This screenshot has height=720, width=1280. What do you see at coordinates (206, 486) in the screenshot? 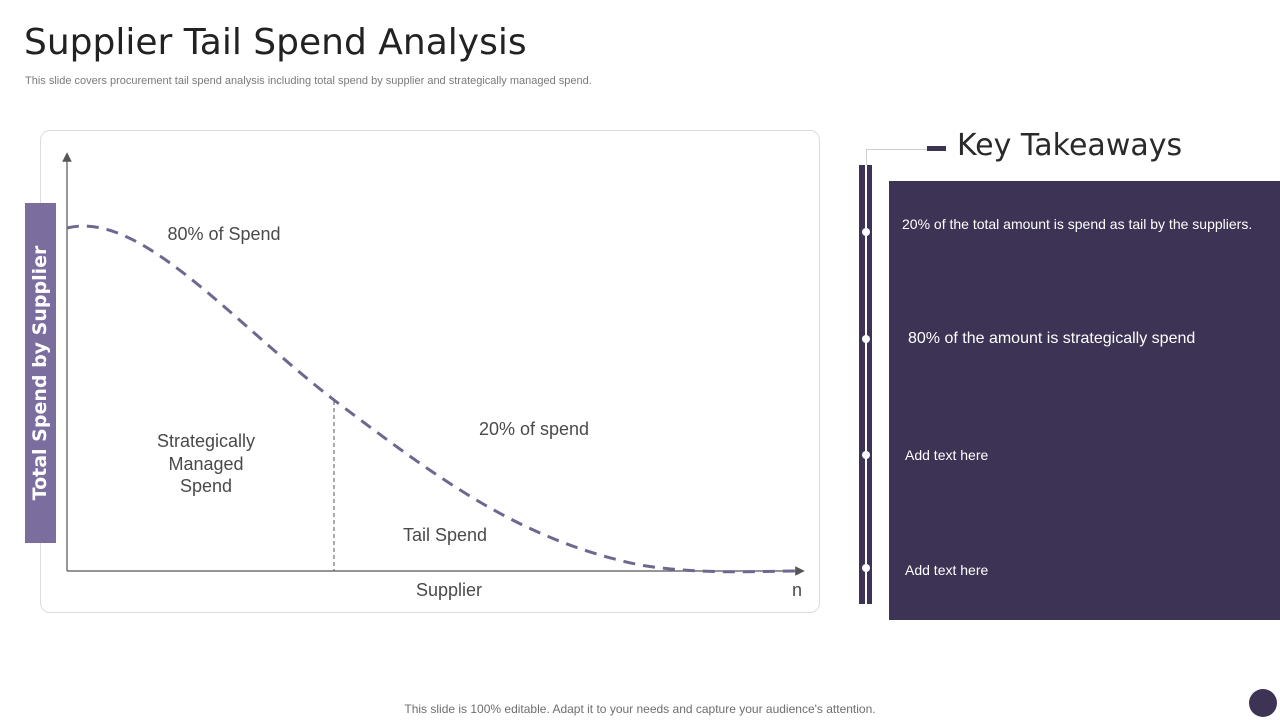
I see `label-strategic-line-3: Spend` at bounding box center [206, 486].